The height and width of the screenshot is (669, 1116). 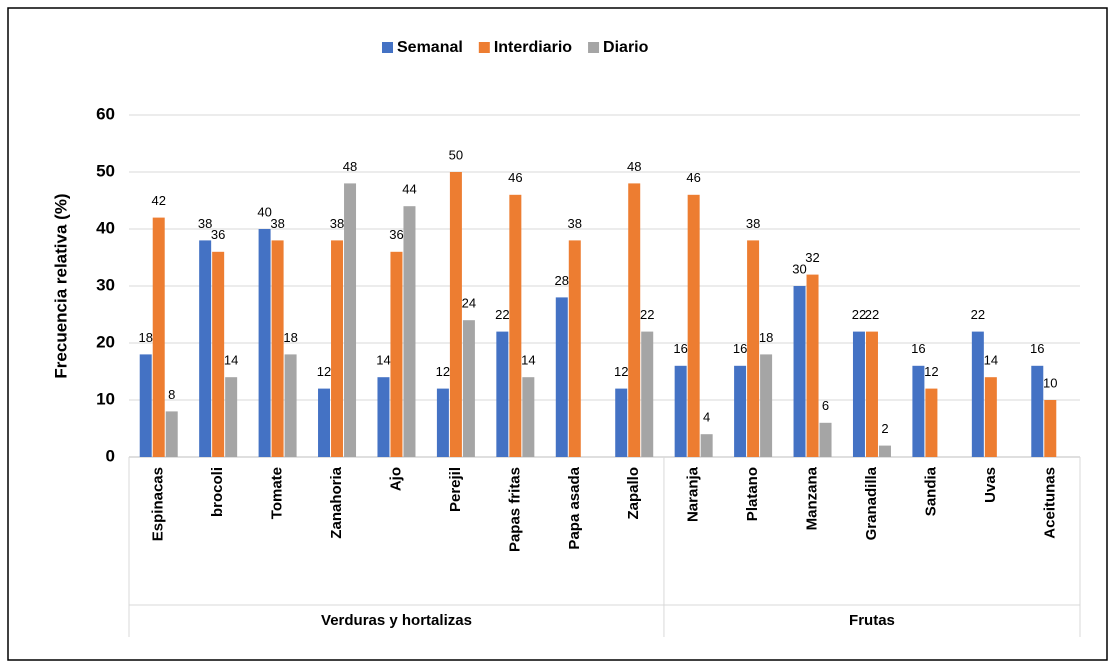 What do you see at coordinates (105, 113) in the screenshot?
I see `y-tick-label: 60` at bounding box center [105, 113].